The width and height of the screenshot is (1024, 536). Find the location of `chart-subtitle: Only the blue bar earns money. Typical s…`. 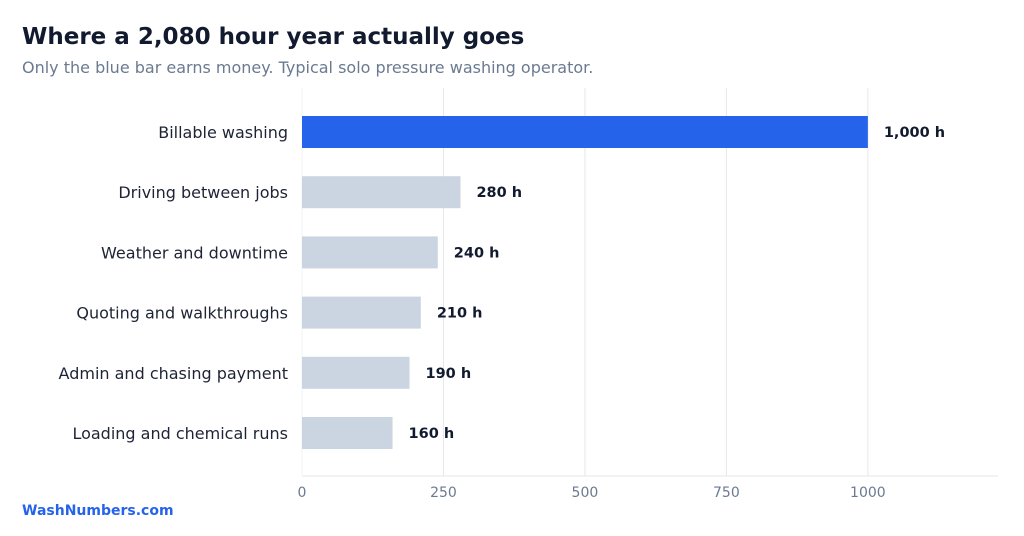

chart-subtitle: Only the blue bar earns money. Typical s… is located at coordinates (308, 67).